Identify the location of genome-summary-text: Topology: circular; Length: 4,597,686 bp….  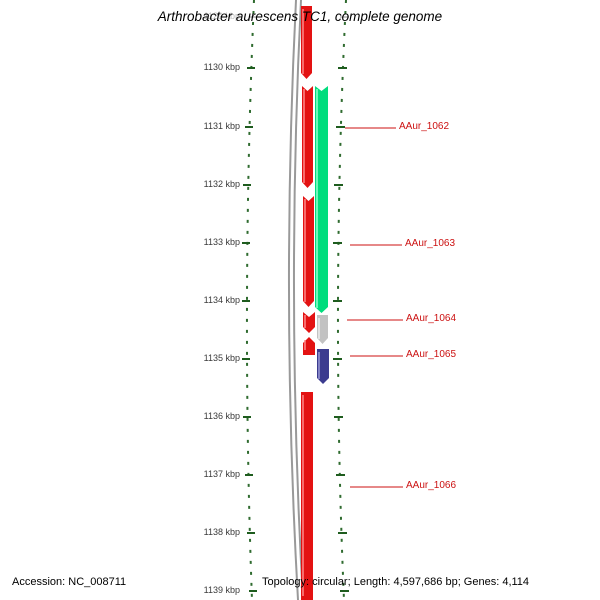
(396, 582).